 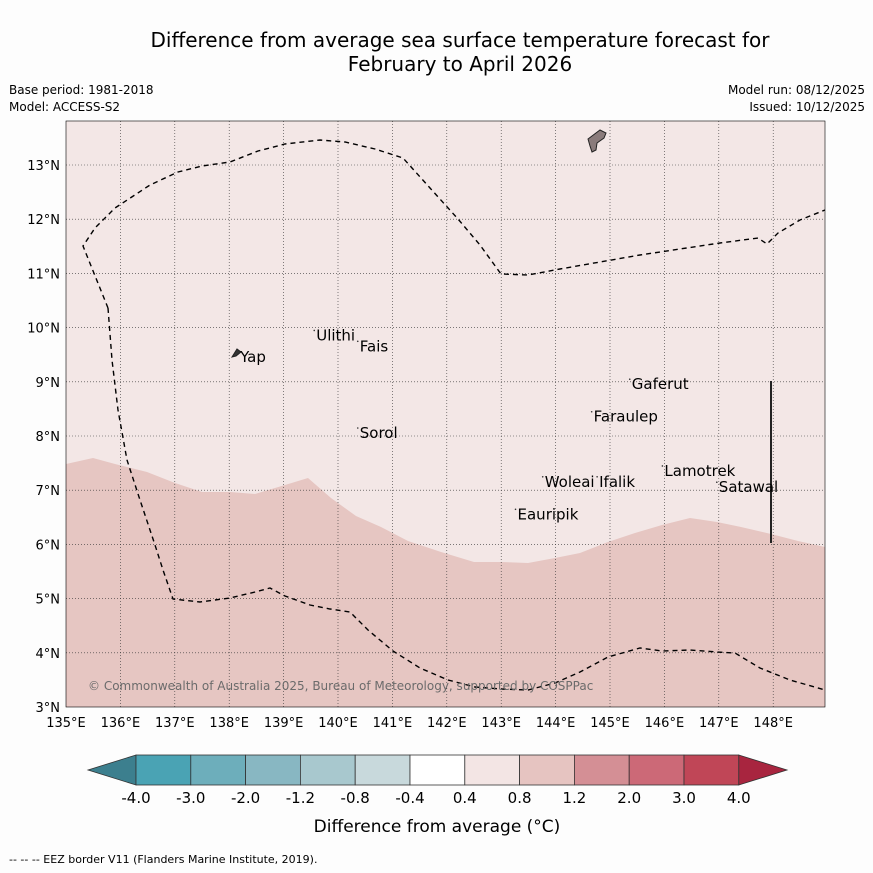 What do you see at coordinates (739, 798) in the screenshot?
I see `colorbar-tick-label: 4.0` at bounding box center [739, 798].